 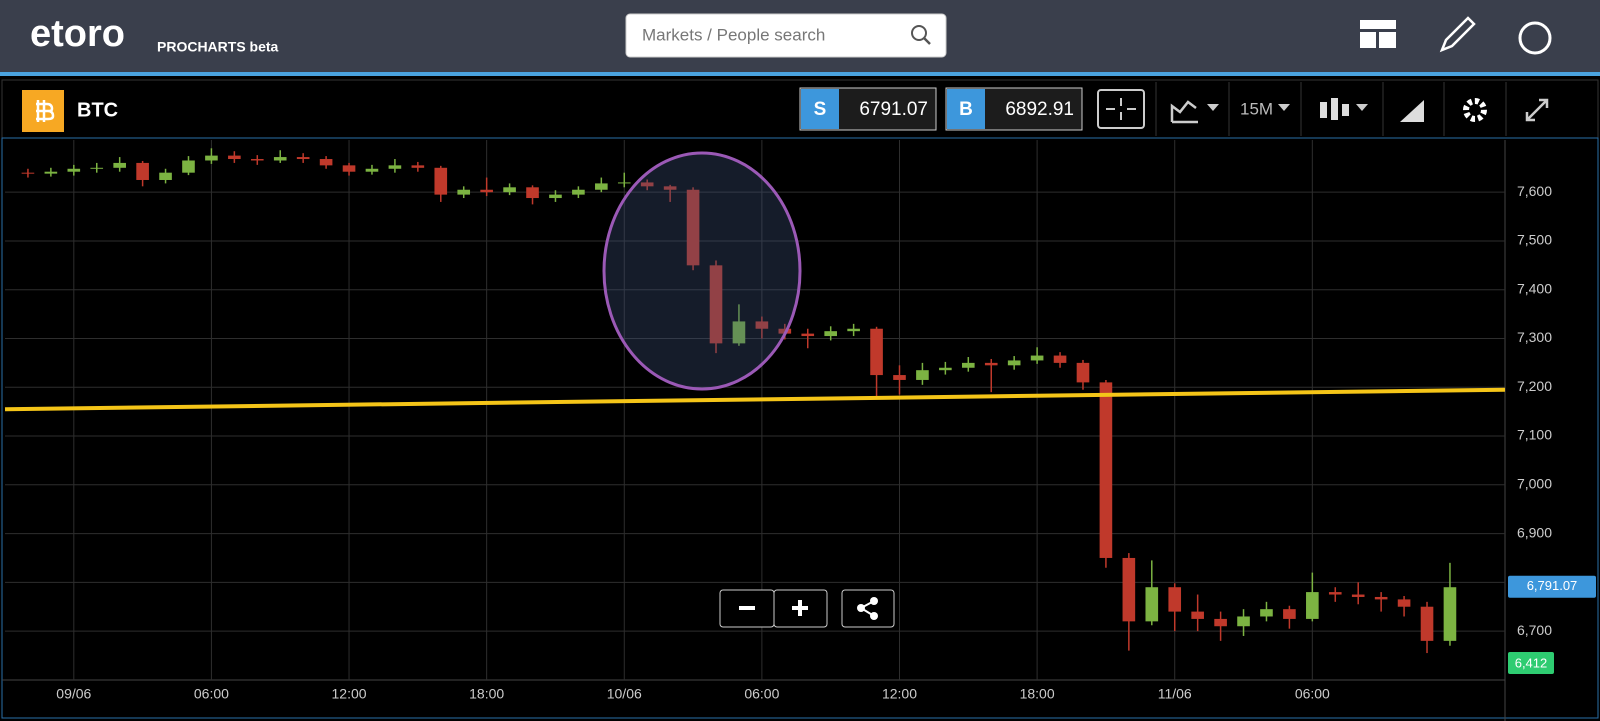 I want to click on search-box, so click(x=786, y=35).